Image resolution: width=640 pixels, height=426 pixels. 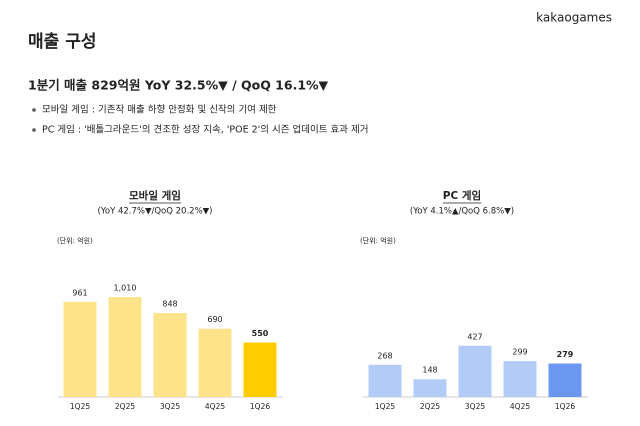 I want to click on value-label: 268, so click(x=384, y=355).